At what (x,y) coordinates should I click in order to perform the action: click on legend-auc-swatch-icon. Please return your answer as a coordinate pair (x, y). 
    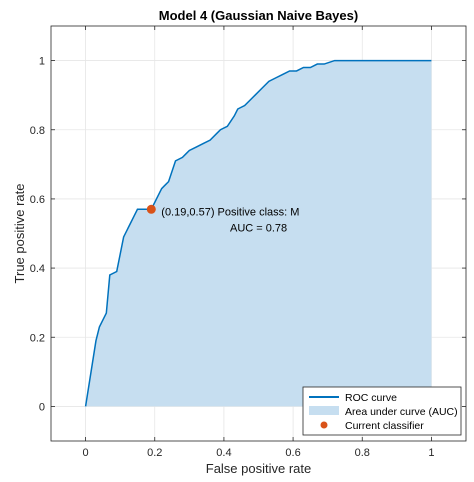
    Looking at the image, I should click on (324, 410).